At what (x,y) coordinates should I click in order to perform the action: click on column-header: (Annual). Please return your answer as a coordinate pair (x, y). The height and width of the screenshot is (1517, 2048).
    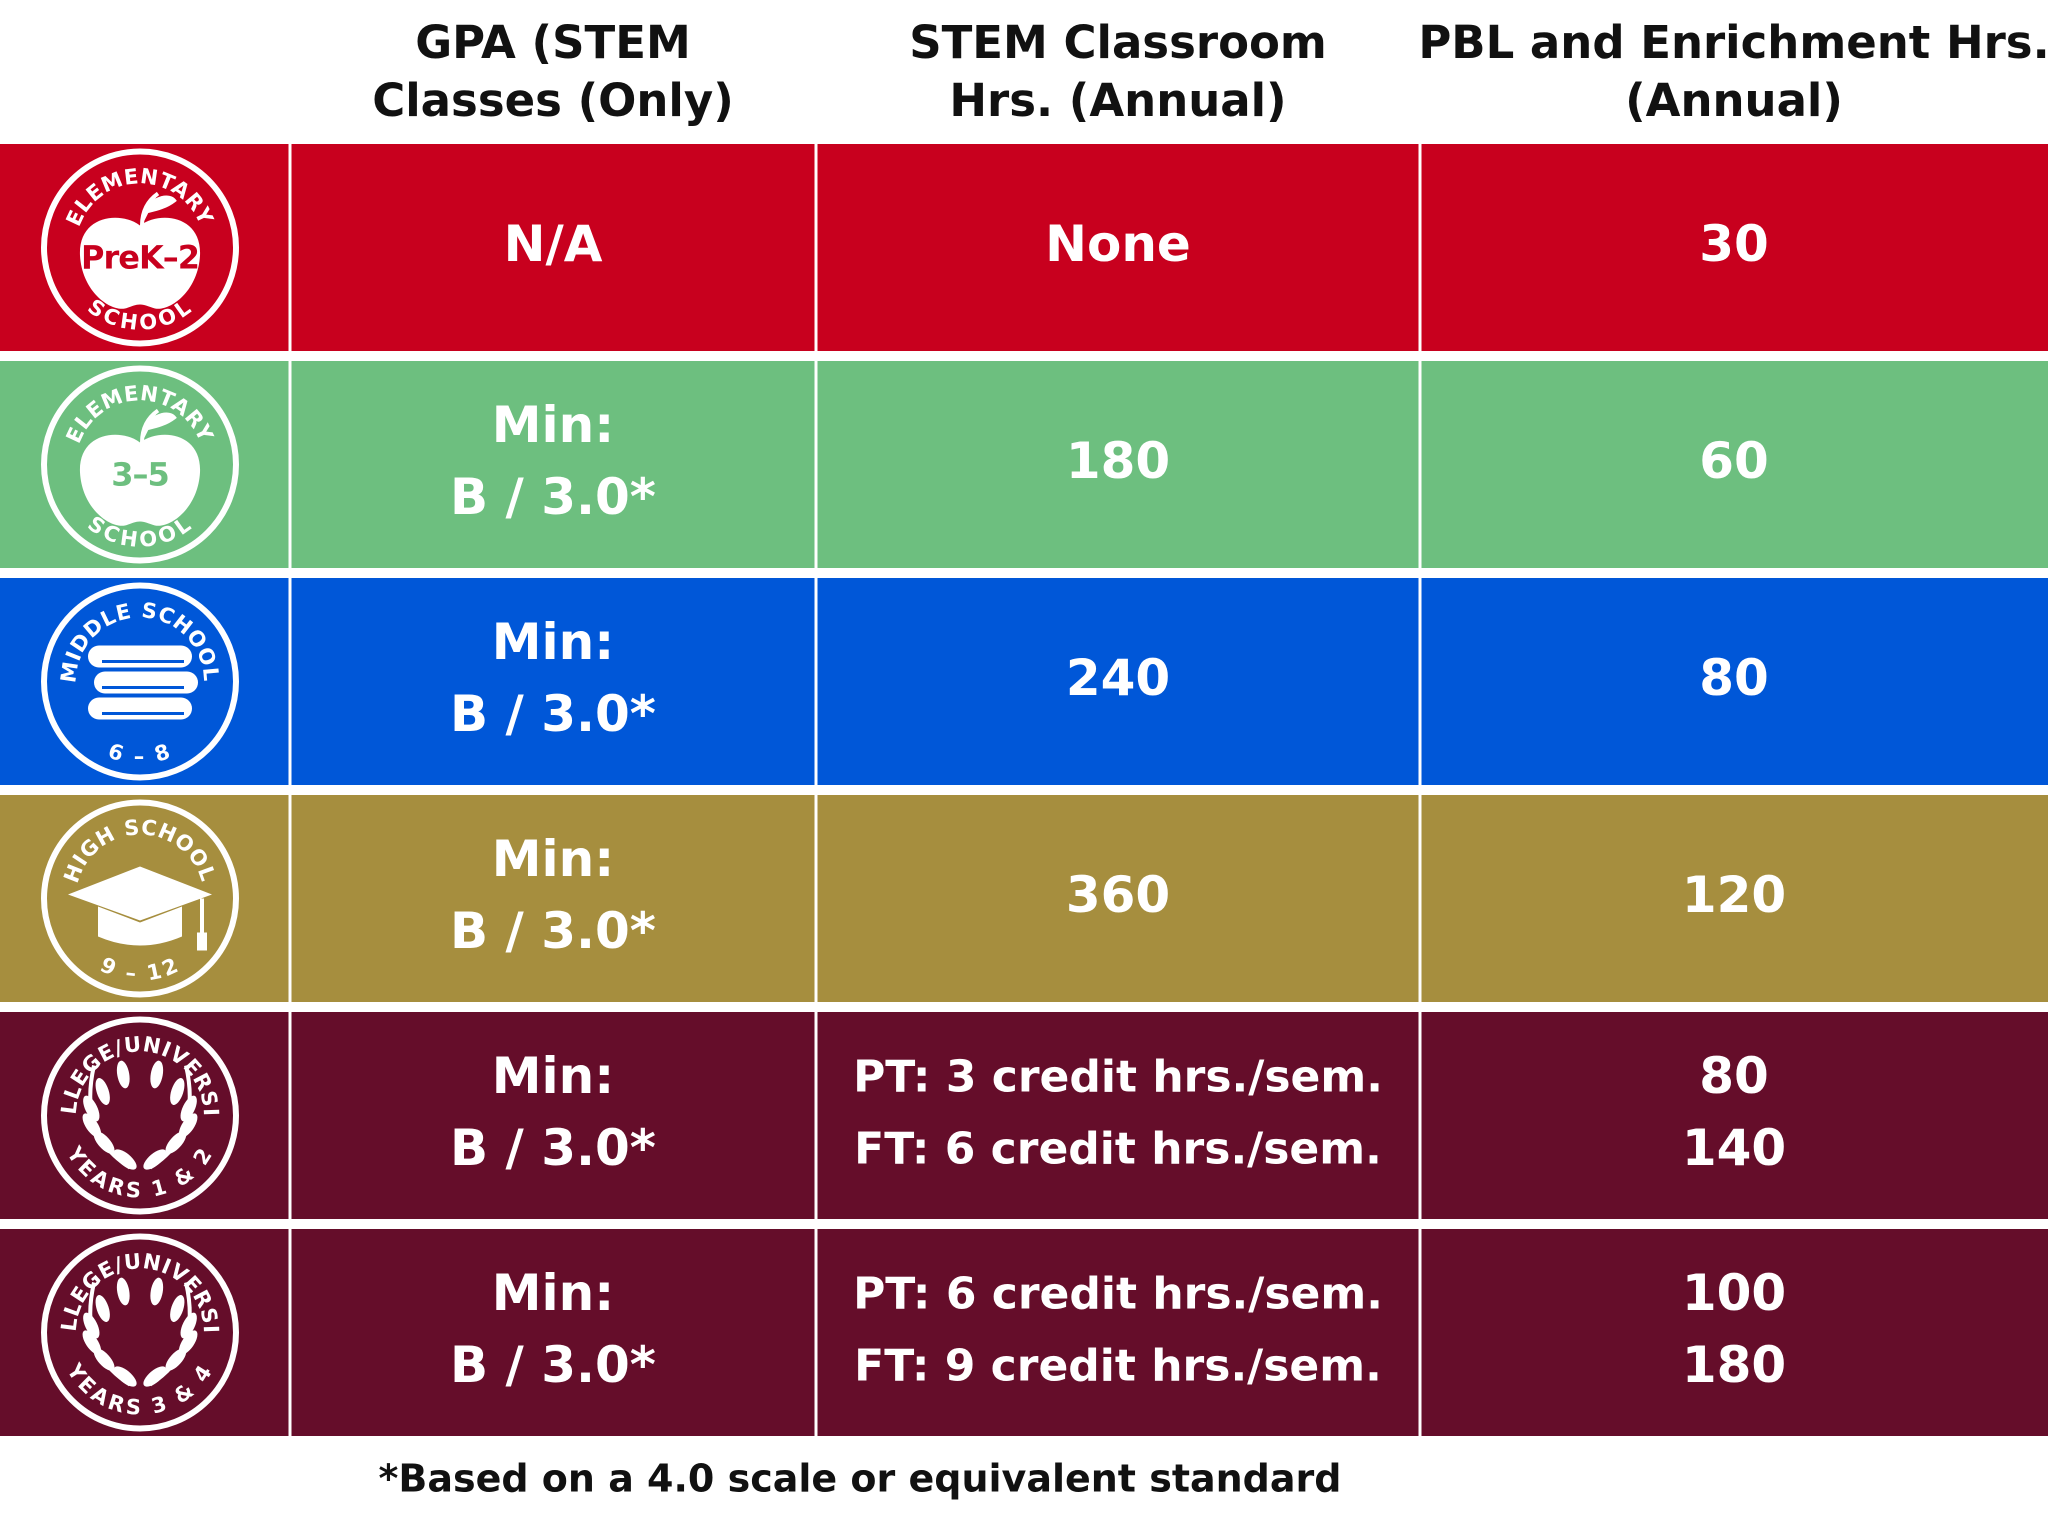
    Looking at the image, I should click on (1734, 100).